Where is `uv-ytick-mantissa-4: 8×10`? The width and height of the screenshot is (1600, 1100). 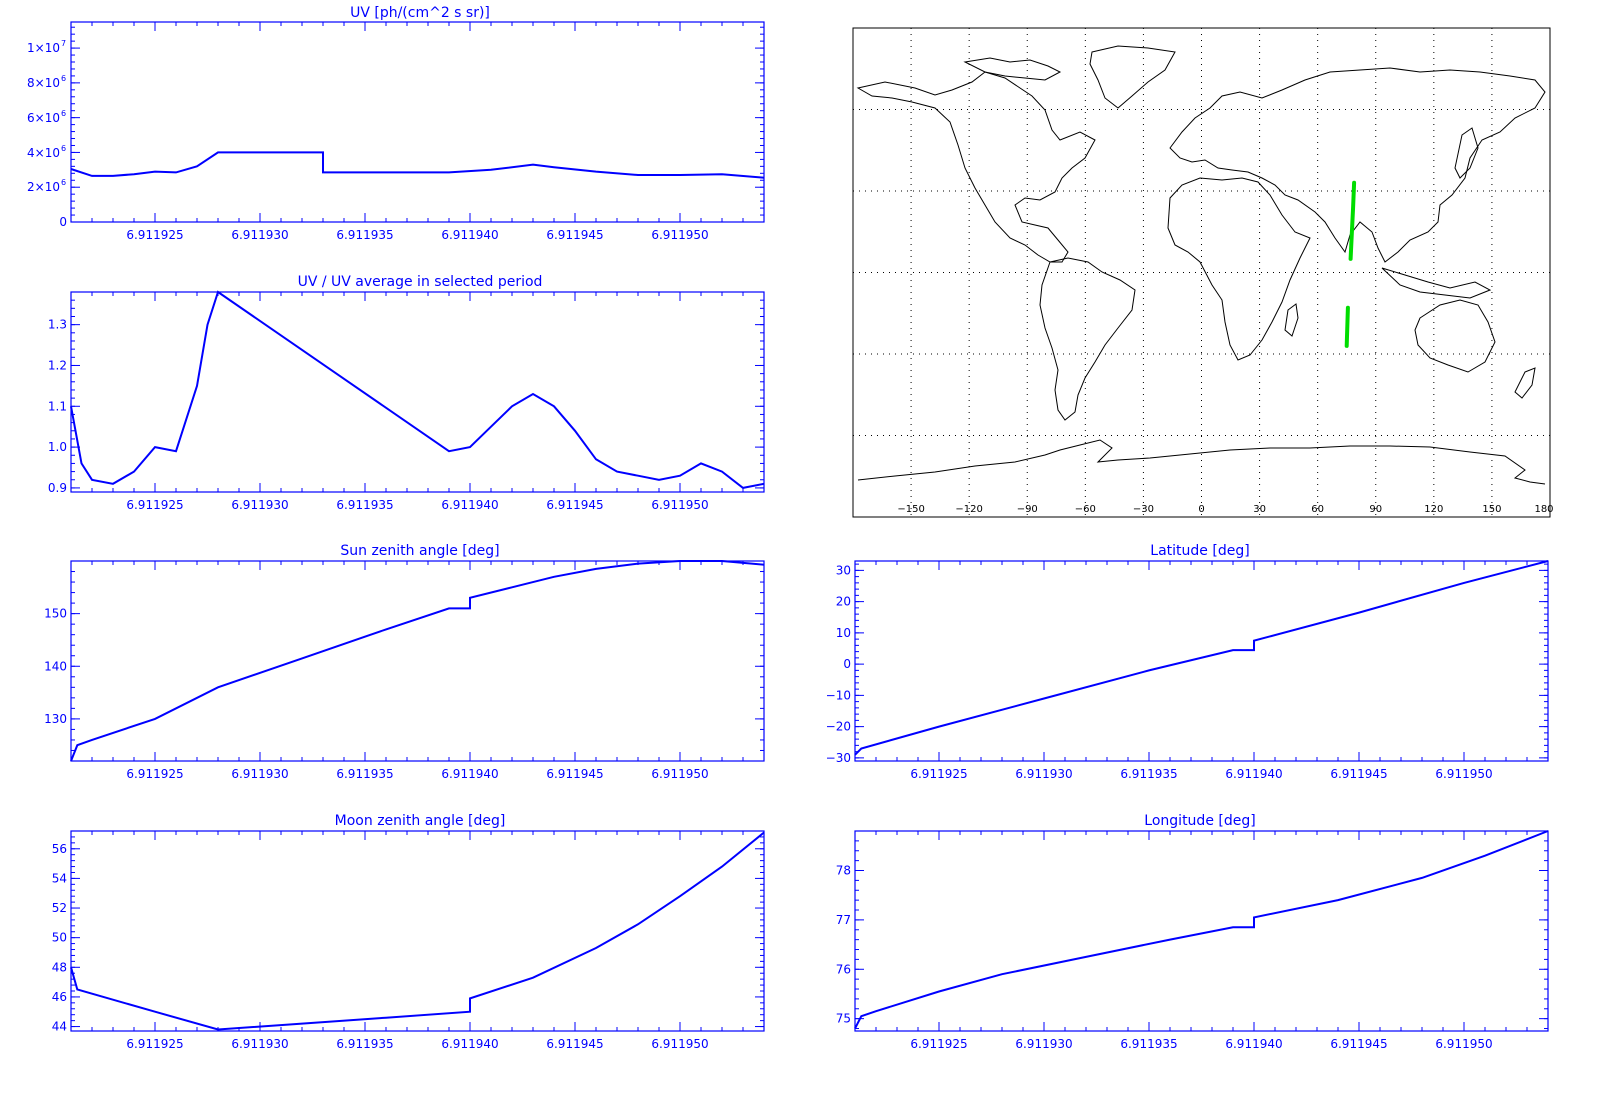
uv-ytick-mantissa-4: 8×10 is located at coordinates (43, 83).